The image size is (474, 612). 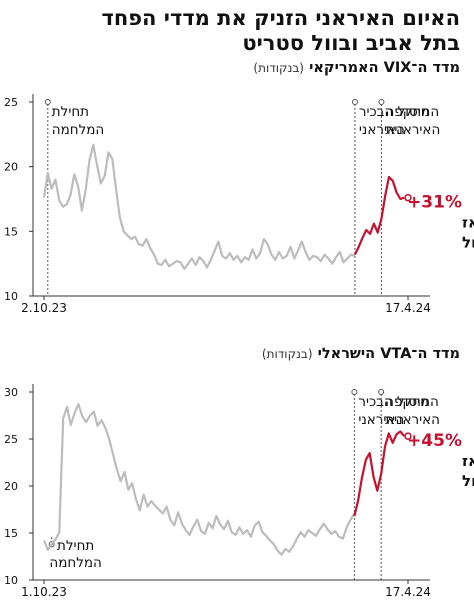 I want to click on x-start-label: 2.10.23, so click(x=44, y=308).